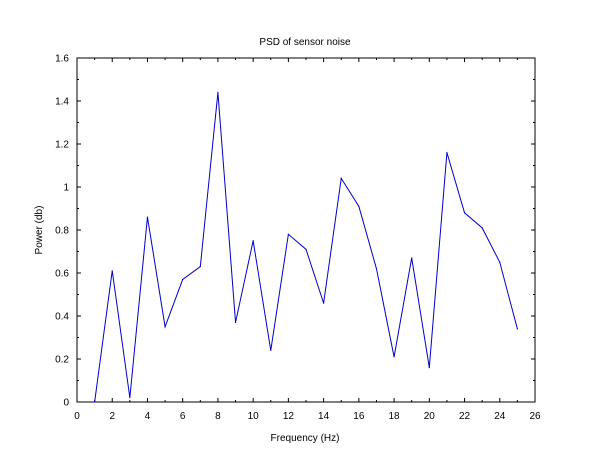 This screenshot has height=460, width=610. What do you see at coordinates (395, 416) in the screenshot?
I see `x-tick-label: 18` at bounding box center [395, 416].